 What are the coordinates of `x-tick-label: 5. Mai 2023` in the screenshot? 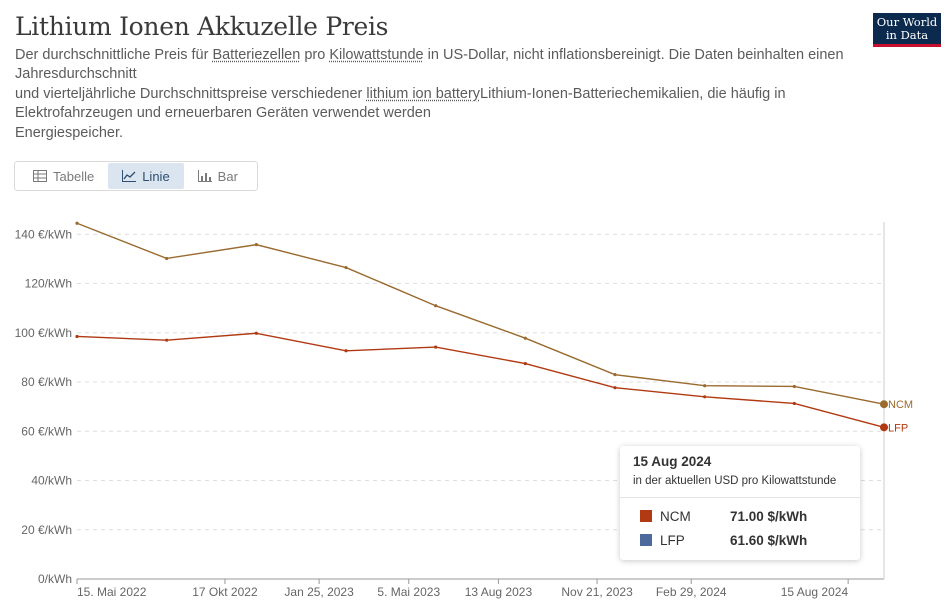 It's located at (408, 592).